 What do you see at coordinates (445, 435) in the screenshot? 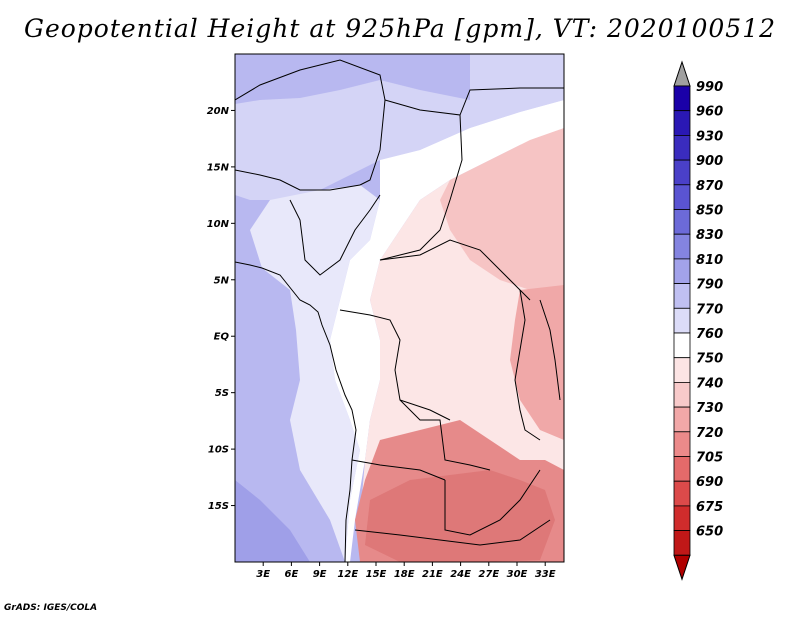
I see `border-drc-south` at bounding box center [445, 435].